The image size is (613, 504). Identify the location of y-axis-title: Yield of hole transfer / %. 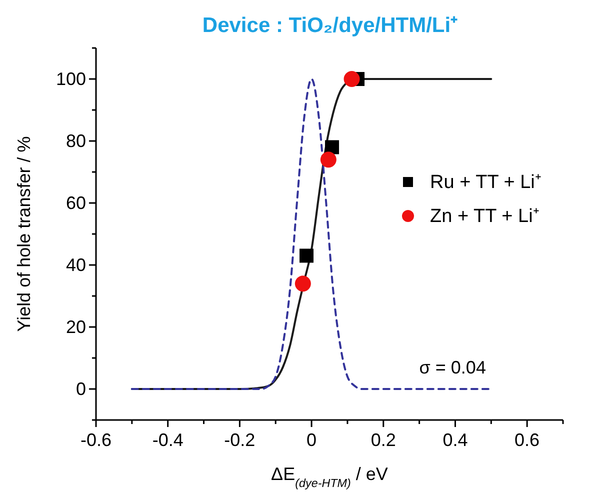
(24, 234).